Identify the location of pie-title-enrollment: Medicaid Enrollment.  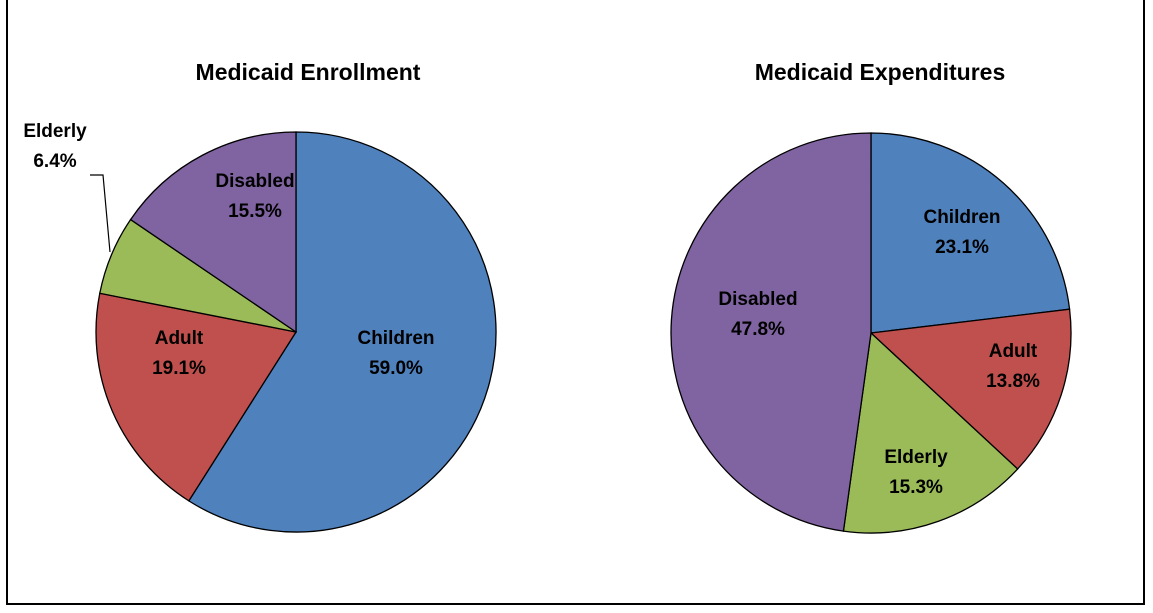
(308, 72).